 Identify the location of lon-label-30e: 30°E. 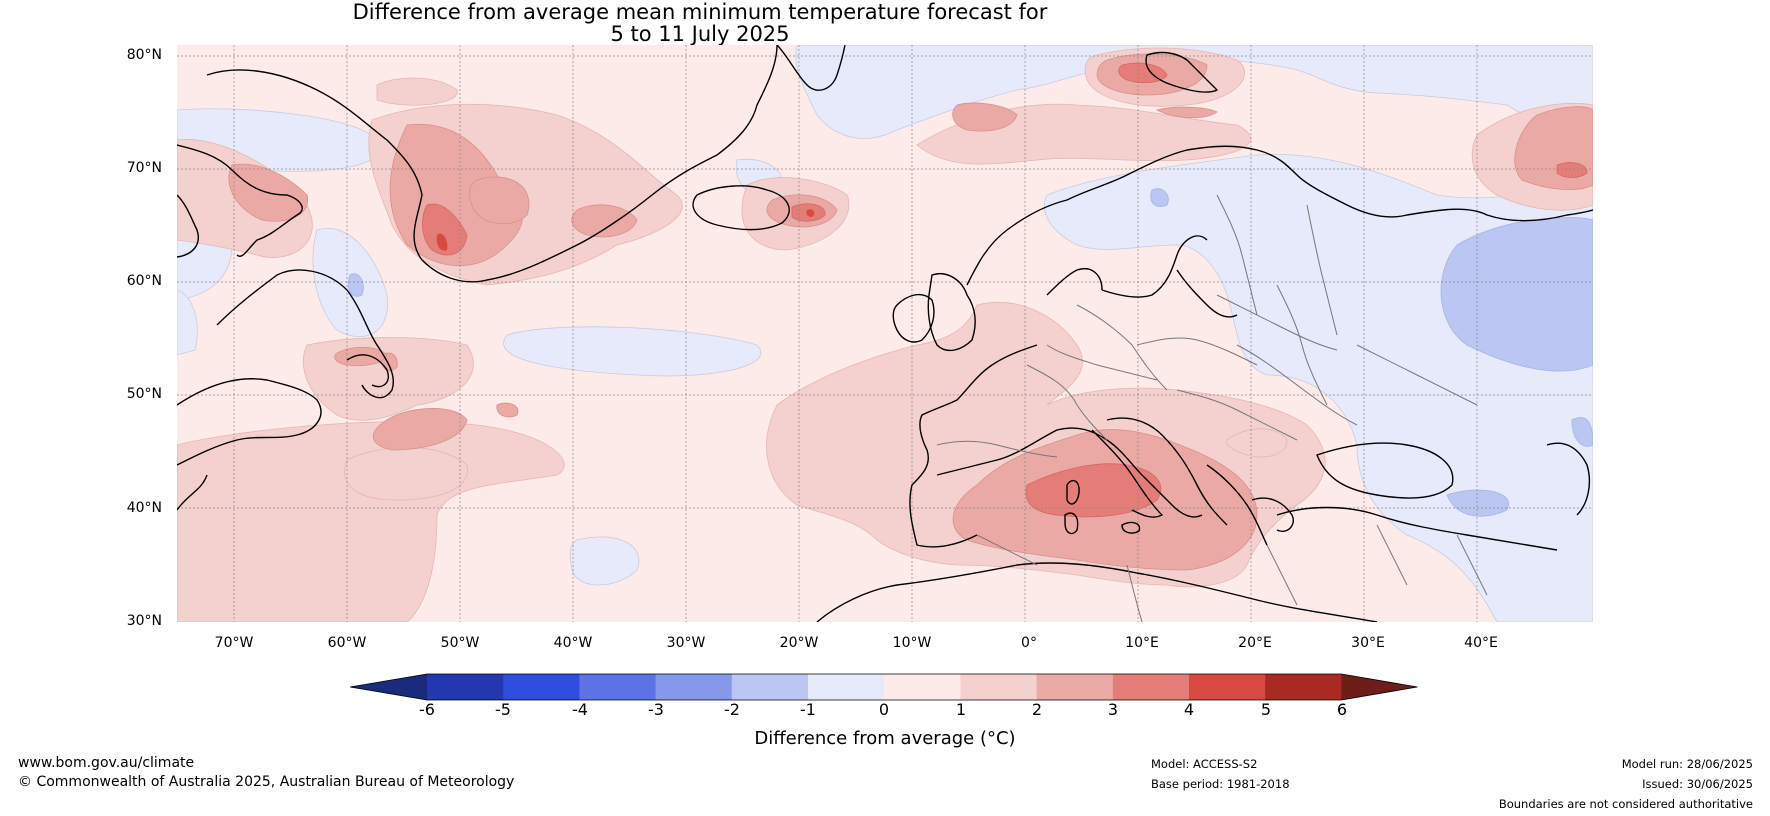
(1368, 643).